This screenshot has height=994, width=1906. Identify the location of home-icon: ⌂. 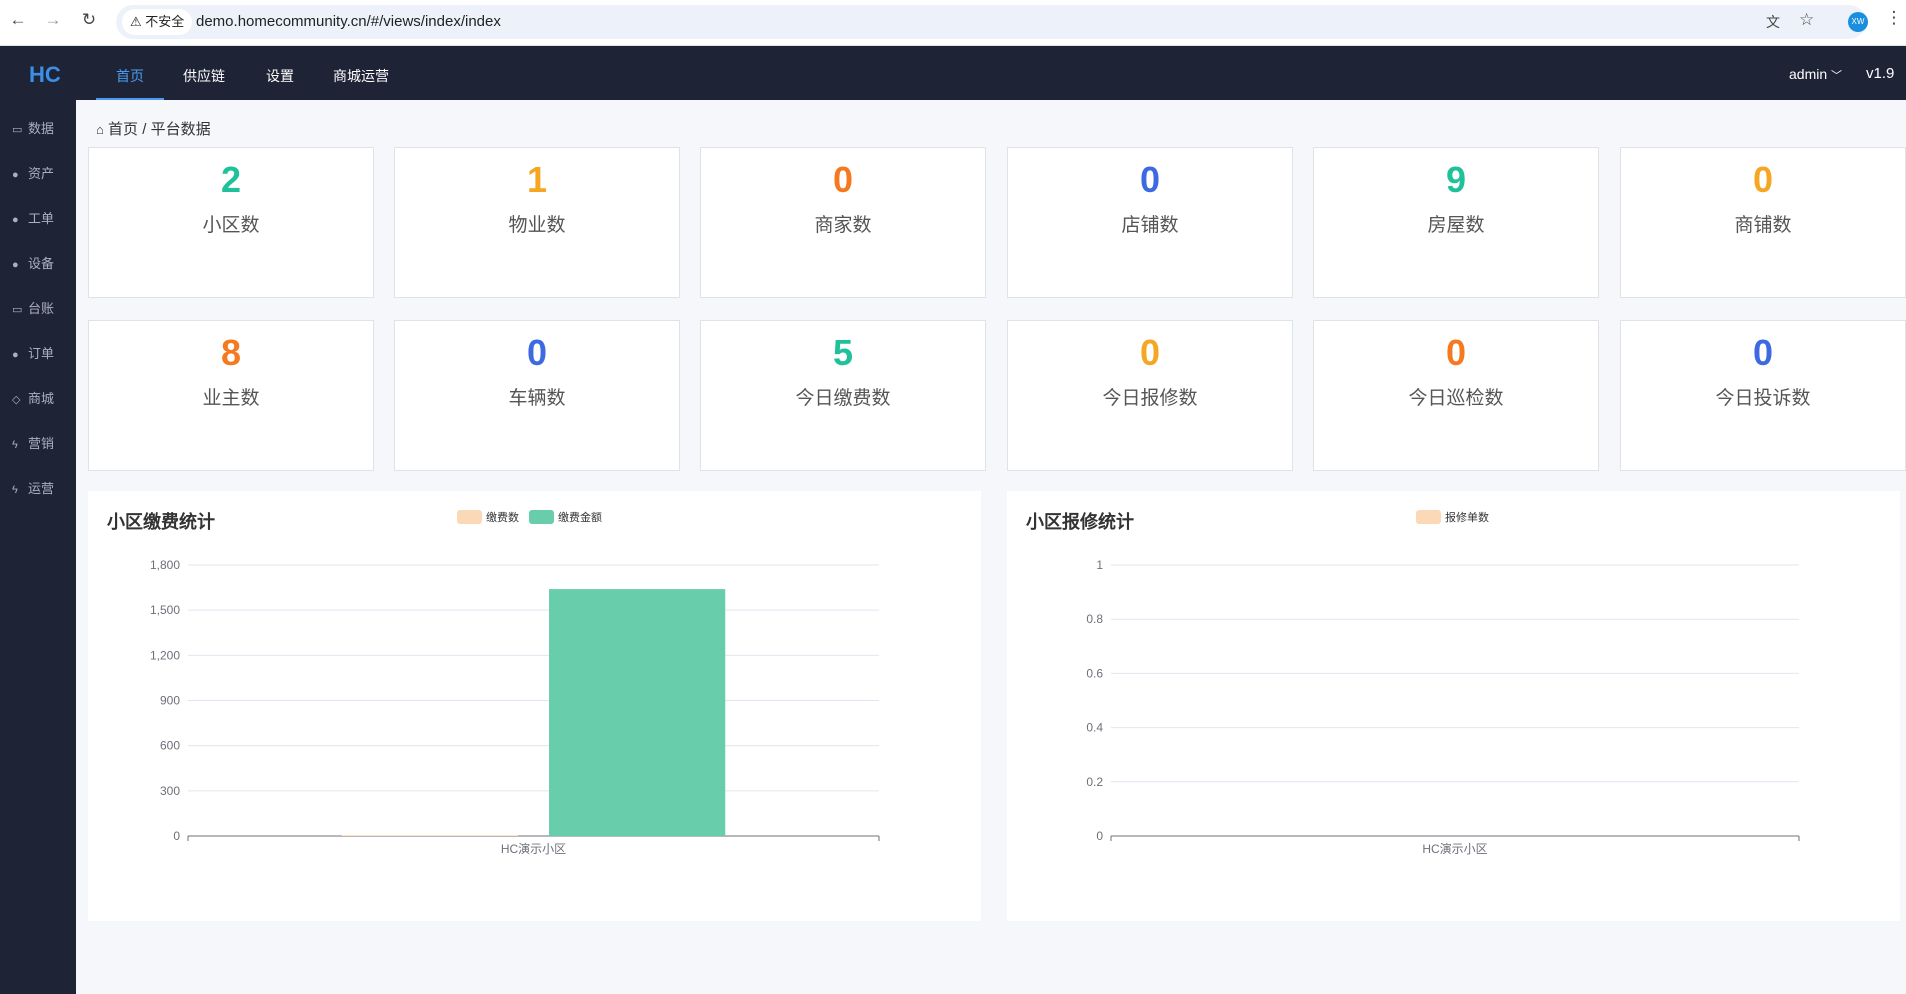
(100, 129).